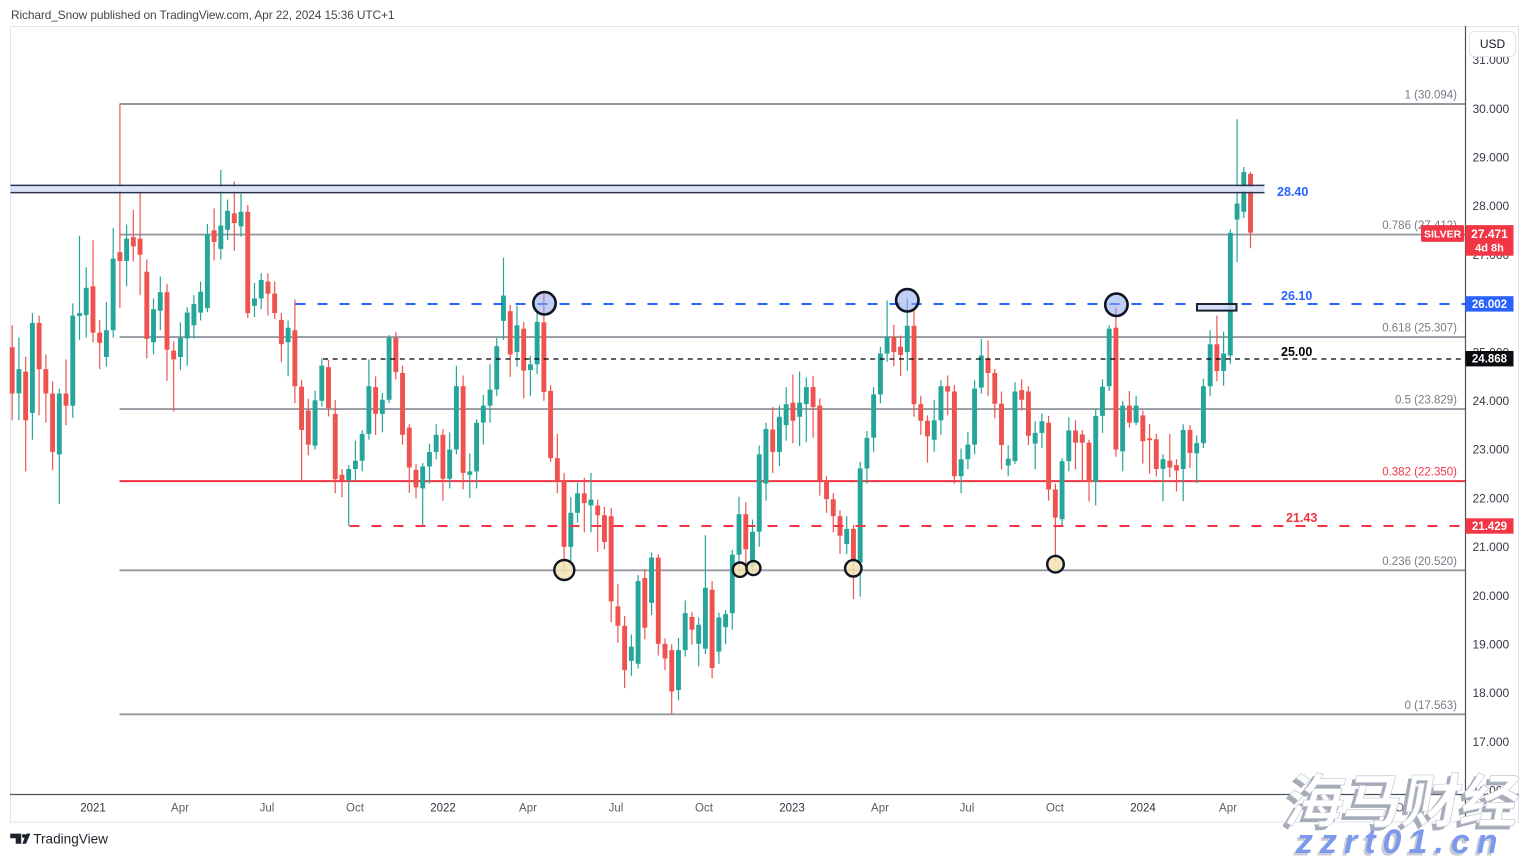  I want to click on svg-text: 28.000, so click(1491, 206).